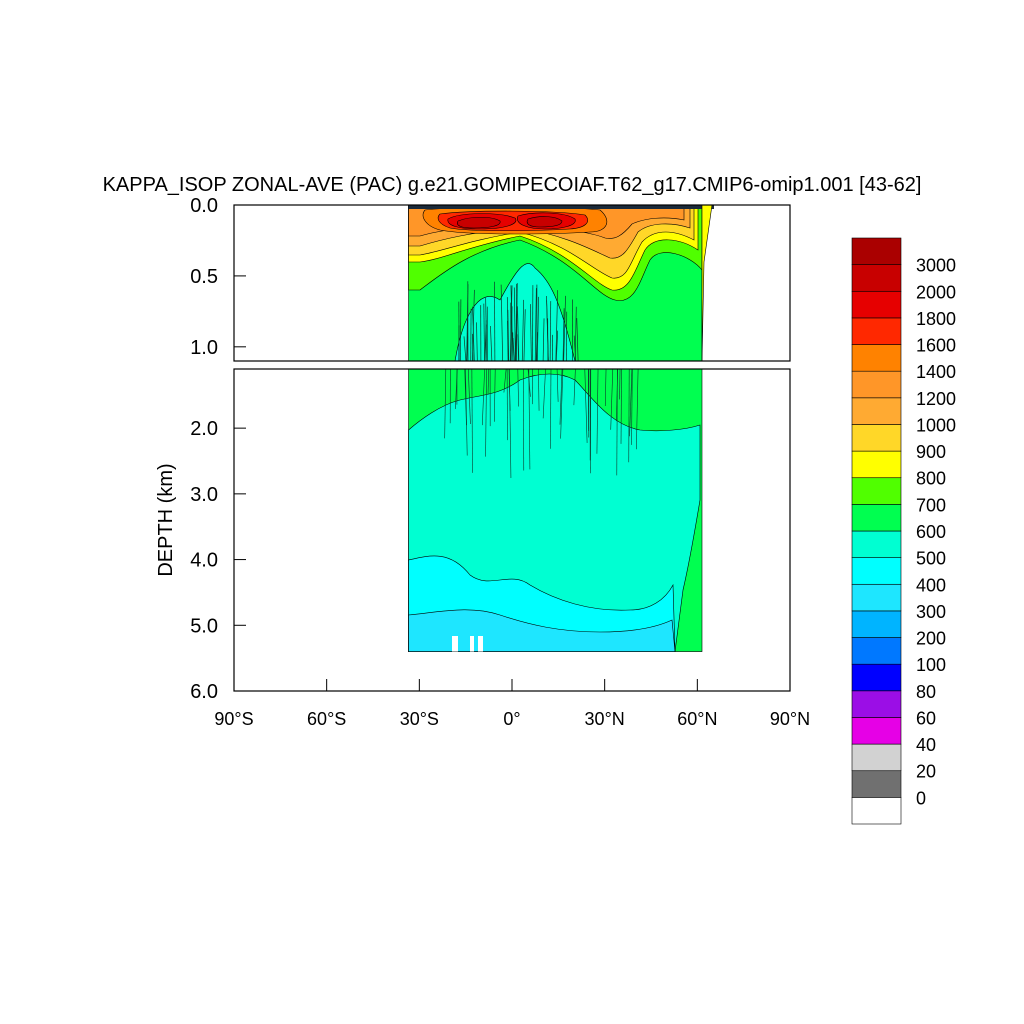  I want to click on contour-streaks, so click(518, 321).